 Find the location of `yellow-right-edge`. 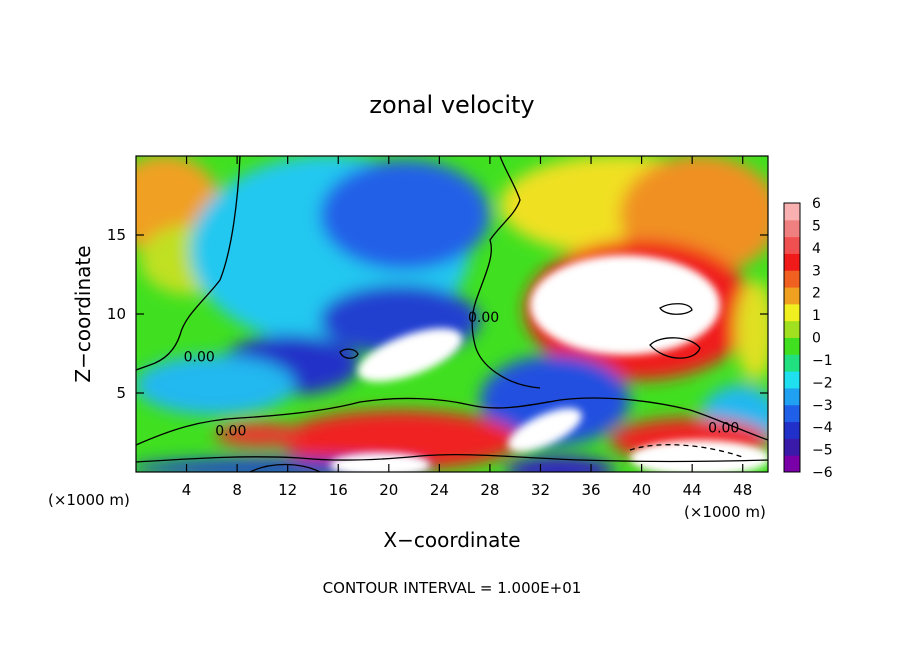

yellow-right-edge is located at coordinates (751, 330).